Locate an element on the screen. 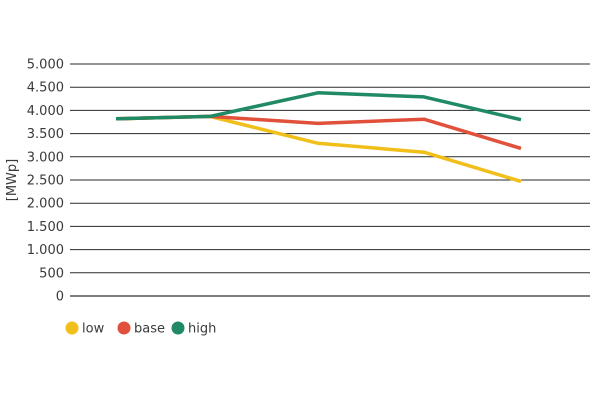 The height and width of the screenshot is (400, 600). y-tick-label: 5.000 is located at coordinates (45, 65).